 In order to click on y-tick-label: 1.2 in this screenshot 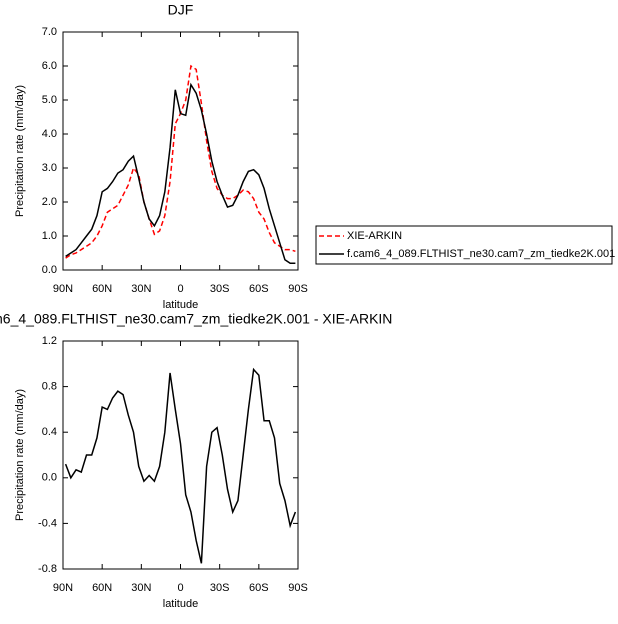, I will do `click(49, 341)`.